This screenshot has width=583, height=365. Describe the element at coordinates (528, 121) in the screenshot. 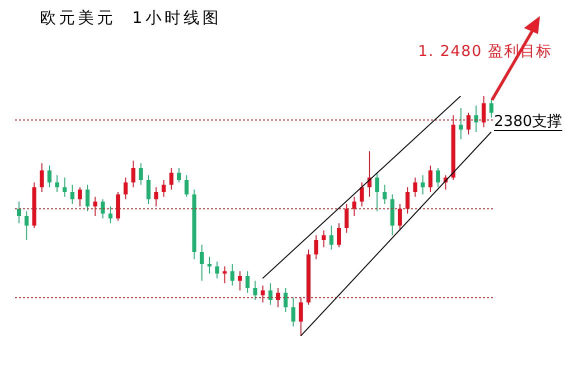

I see `annotation: 2380支撑` at that location.